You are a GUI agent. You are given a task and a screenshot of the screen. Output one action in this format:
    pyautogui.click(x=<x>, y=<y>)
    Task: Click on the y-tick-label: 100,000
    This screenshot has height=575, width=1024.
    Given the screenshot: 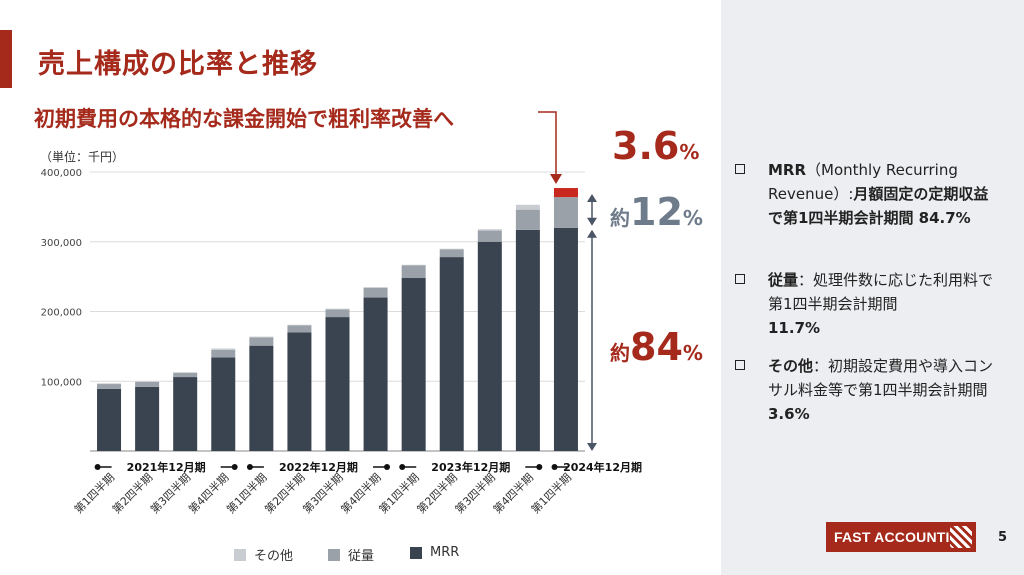 What is the action you would take?
    pyautogui.click(x=61, y=382)
    